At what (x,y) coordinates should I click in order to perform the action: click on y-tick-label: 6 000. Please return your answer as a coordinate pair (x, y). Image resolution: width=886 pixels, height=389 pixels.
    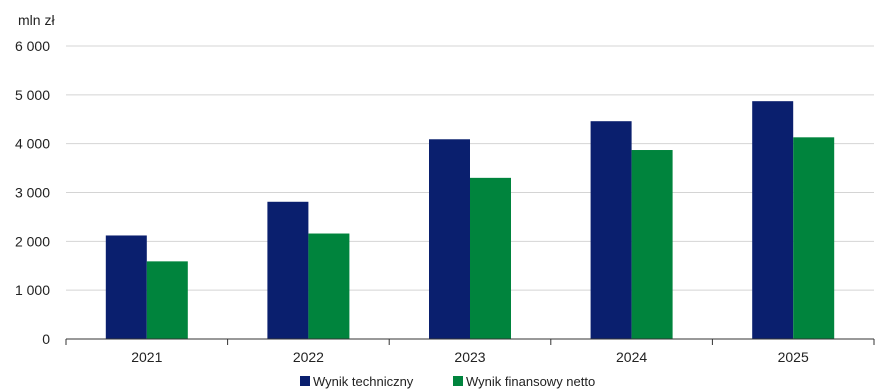
    Looking at the image, I should click on (32, 46).